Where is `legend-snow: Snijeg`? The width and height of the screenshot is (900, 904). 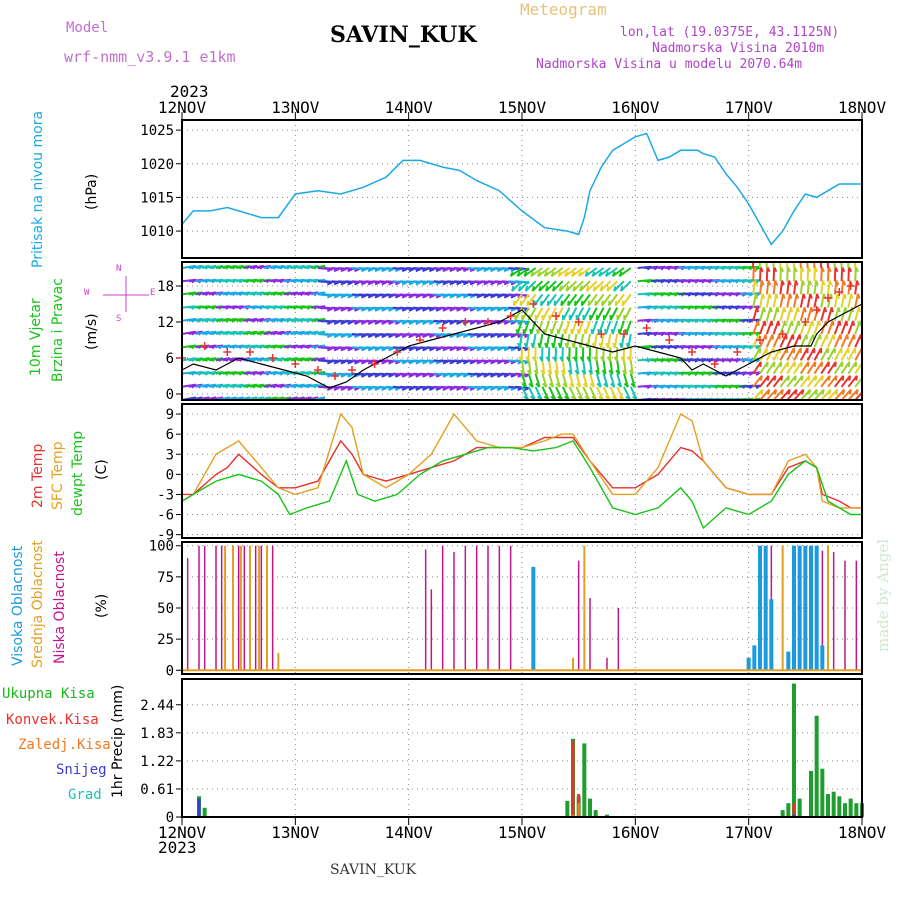 legend-snow: Snijeg is located at coordinates (81, 770).